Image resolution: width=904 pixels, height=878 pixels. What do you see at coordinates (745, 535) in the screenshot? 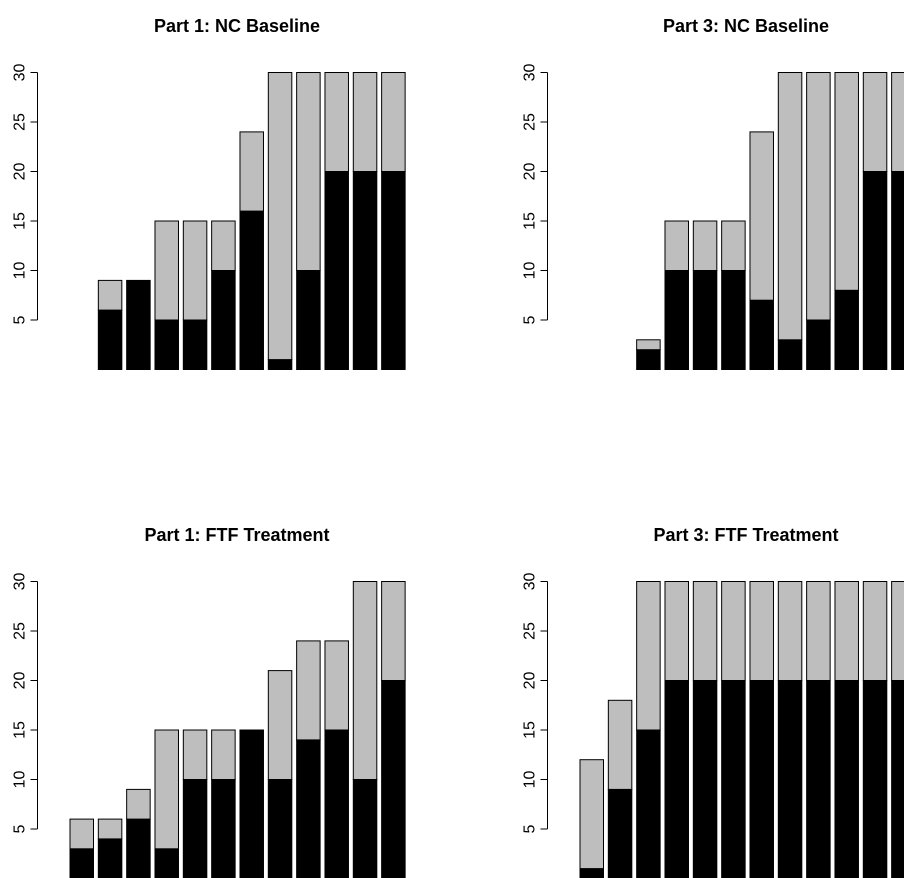
I see `panel-title: Part 3: FTF Treatment` at bounding box center [745, 535].